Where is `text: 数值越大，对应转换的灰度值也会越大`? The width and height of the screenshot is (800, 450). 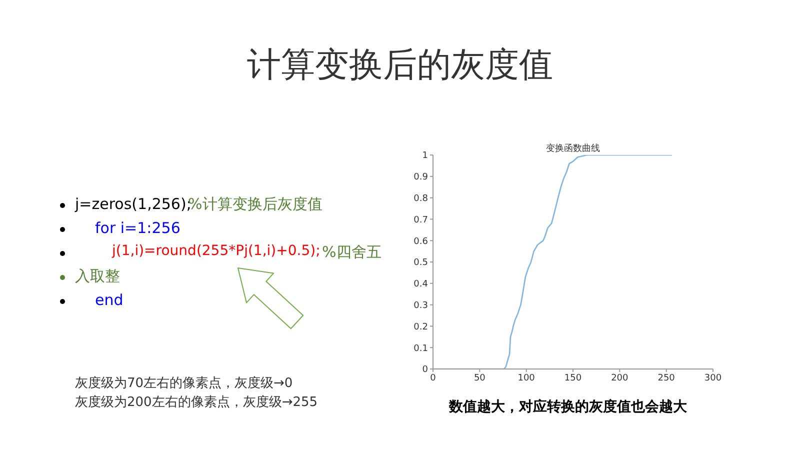 text: 数值越大，对应转换的灰度值也会越大 is located at coordinates (568, 407).